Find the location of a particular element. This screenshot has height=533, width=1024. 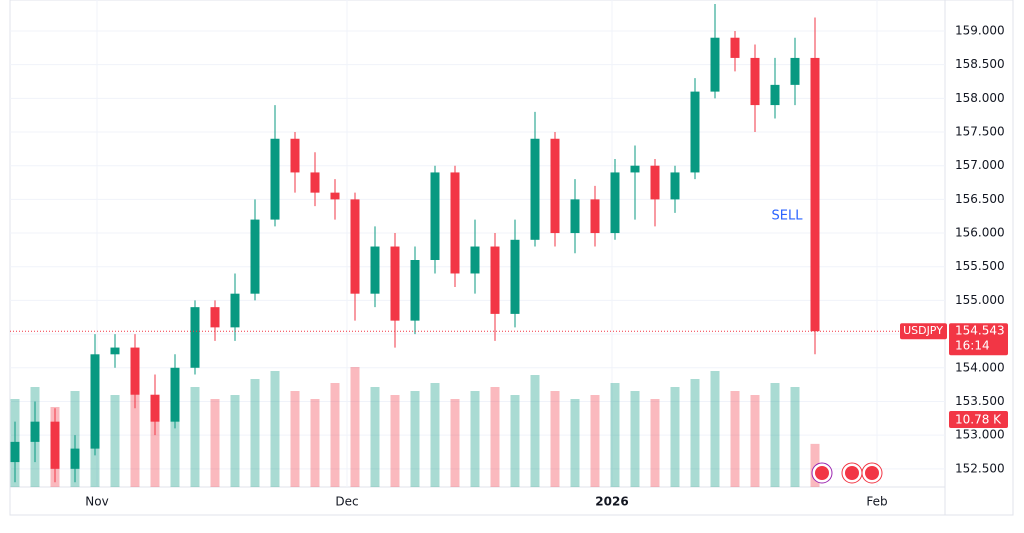

y-tick-label: 153.000 is located at coordinates (980, 435).